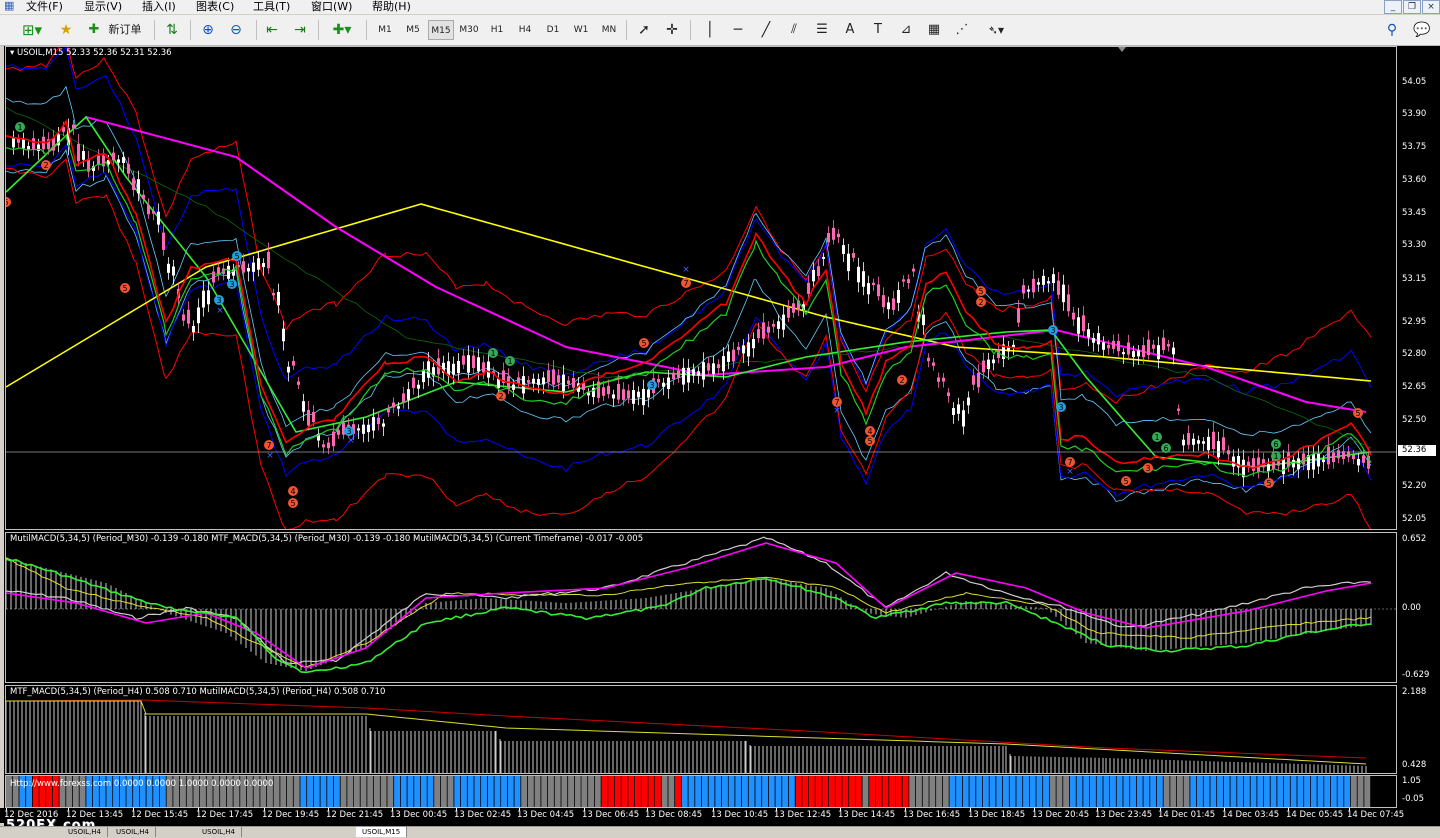  What do you see at coordinates (382, 832) in the screenshot?
I see `chart-tab-active: USOIL,M15` at bounding box center [382, 832].